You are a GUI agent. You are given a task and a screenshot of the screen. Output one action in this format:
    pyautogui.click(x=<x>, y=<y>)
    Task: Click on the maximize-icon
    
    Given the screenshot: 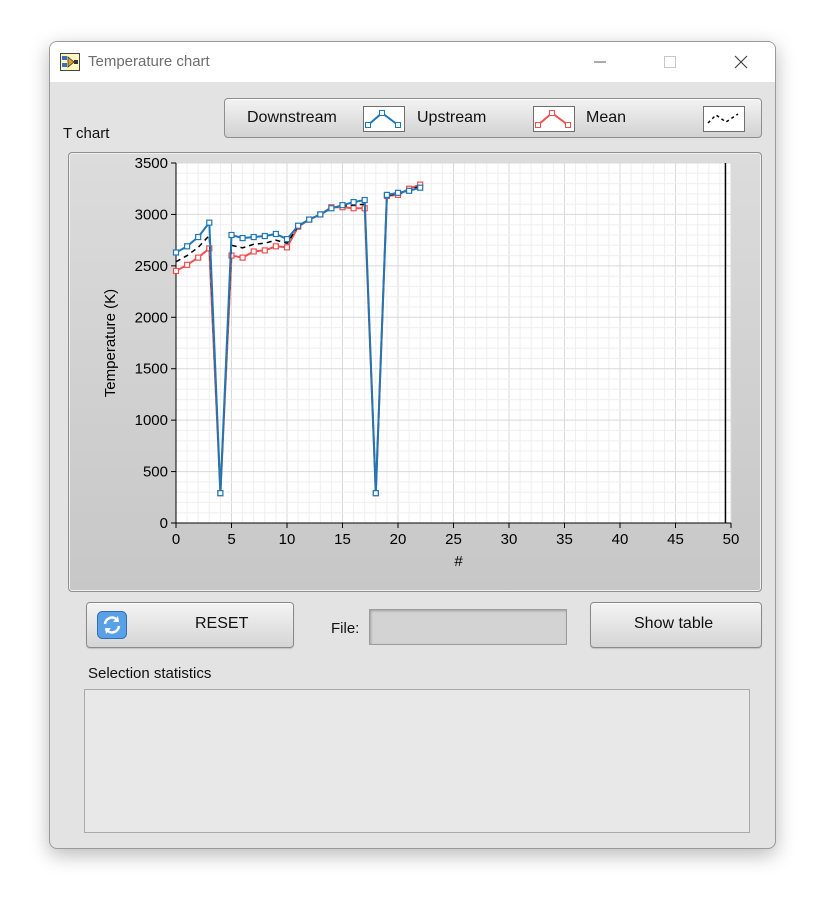 What is the action you would take?
    pyautogui.click(x=670, y=62)
    